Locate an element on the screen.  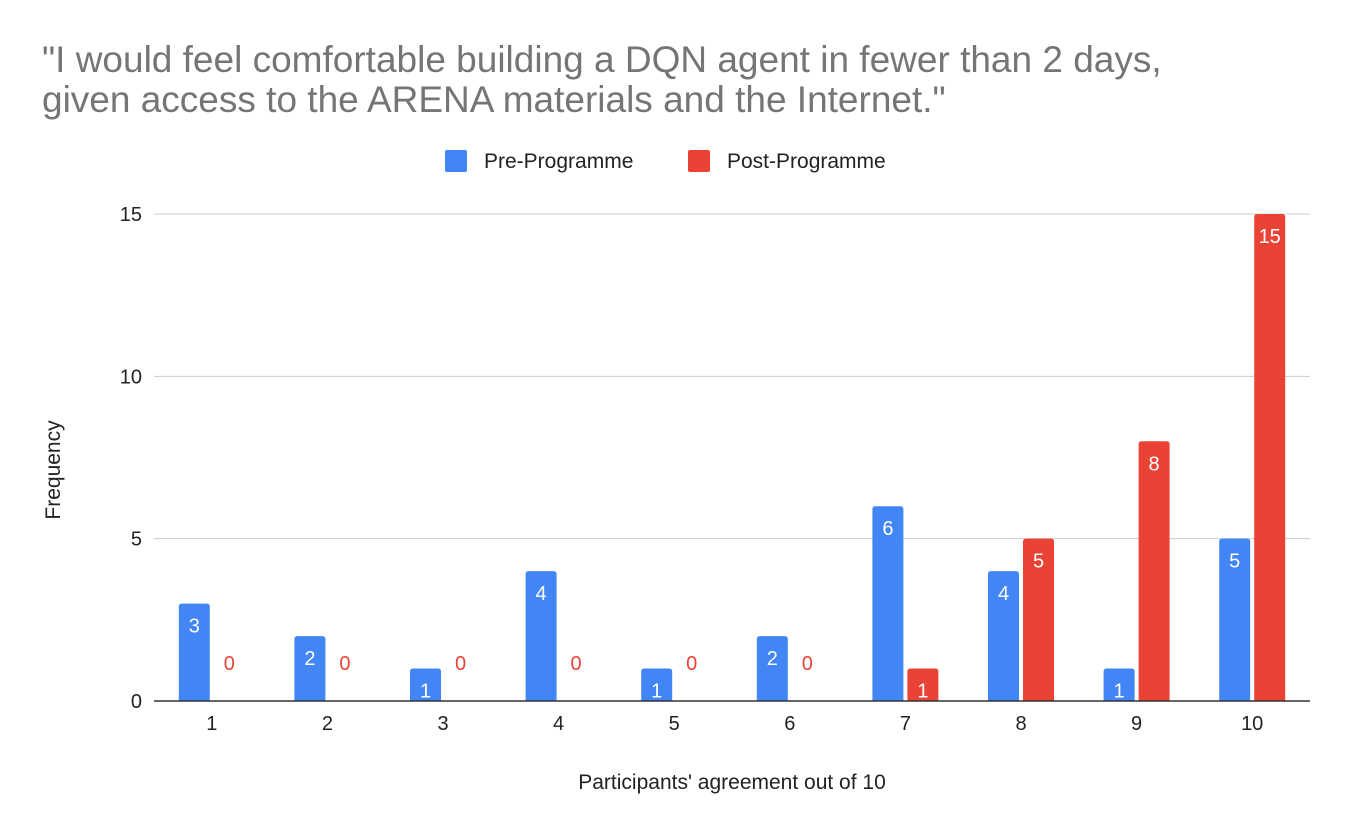
data-label-post-programme-1: 0 is located at coordinates (229, 664).